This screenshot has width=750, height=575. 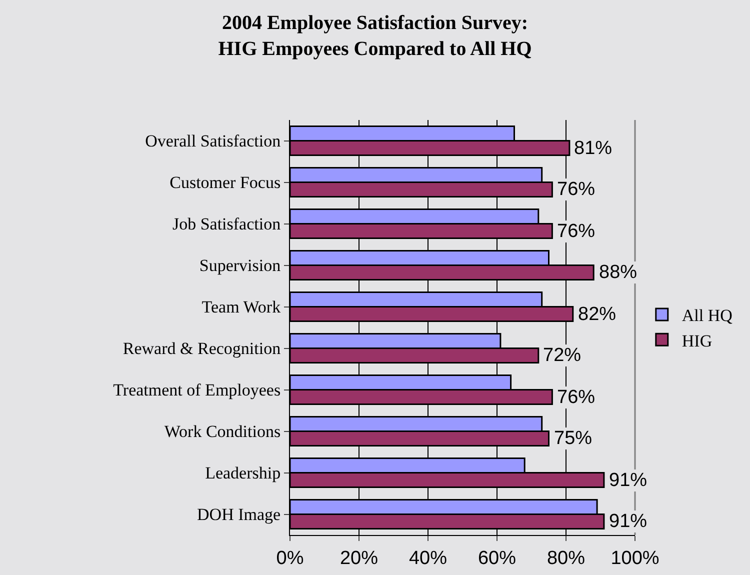 What do you see at coordinates (375, 36) in the screenshot?
I see `chart-title: 2004 Employee Satisfaction Survey: HIG Empoyees Compared to All HQ` at bounding box center [375, 36].